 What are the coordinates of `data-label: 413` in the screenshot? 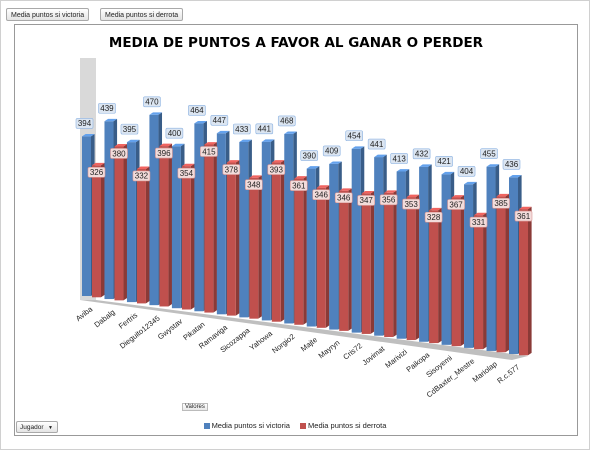 It's located at (399, 158).